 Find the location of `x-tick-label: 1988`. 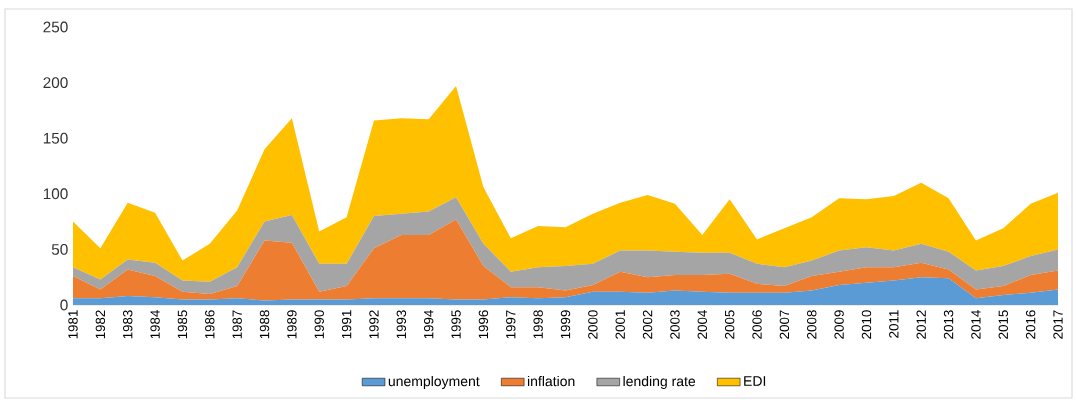

x-tick-label: 1988 is located at coordinates (264, 324).